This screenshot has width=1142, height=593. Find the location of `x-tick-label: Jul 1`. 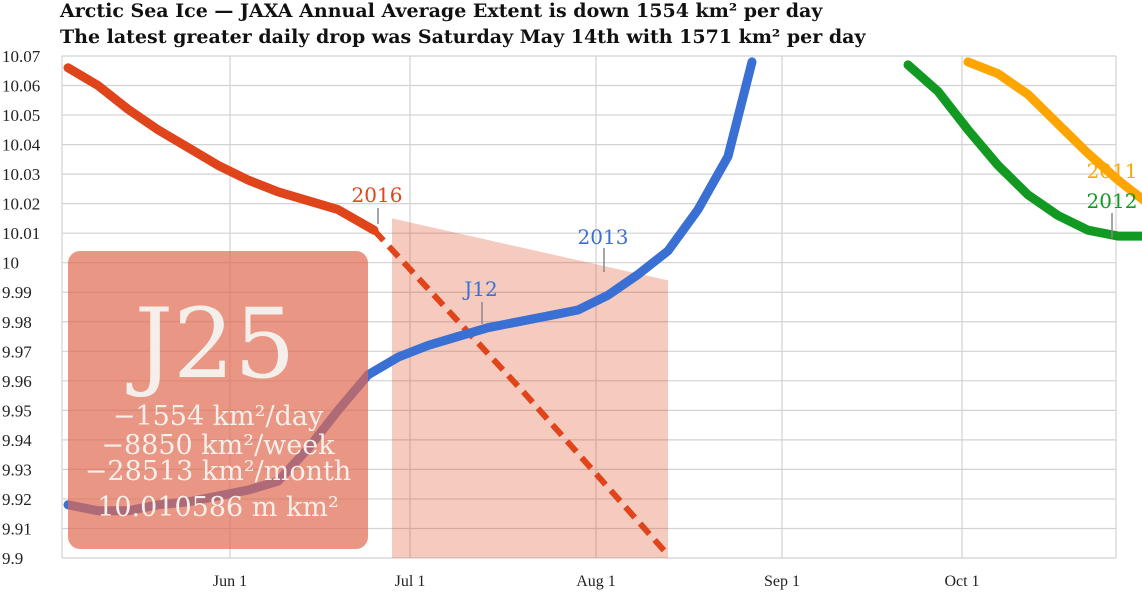

x-tick-label: Jul 1 is located at coordinates (410, 581).